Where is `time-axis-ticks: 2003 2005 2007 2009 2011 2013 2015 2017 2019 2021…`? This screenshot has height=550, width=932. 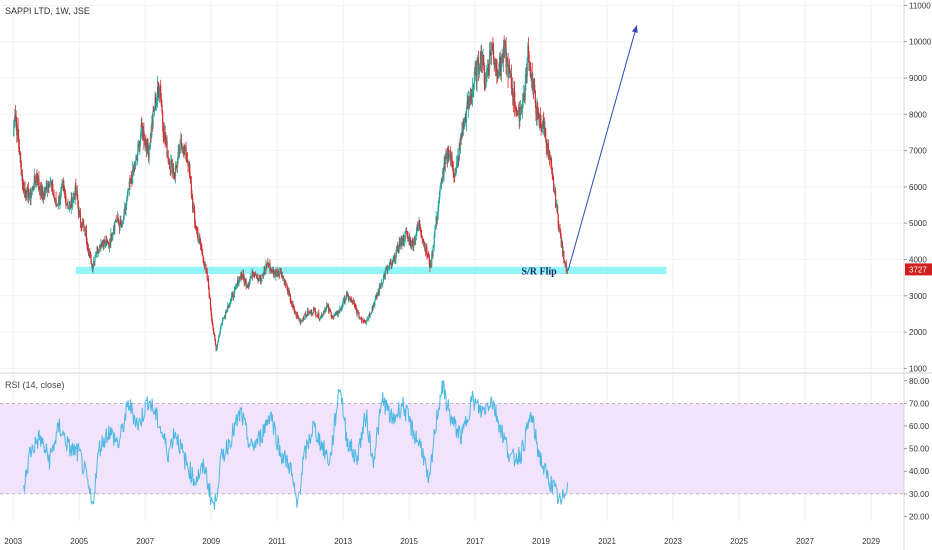 time-axis-ticks: 2003 2005 2007 2009 2011 2013 2015 2017 2019 2021… is located at coordinates (442, 541).